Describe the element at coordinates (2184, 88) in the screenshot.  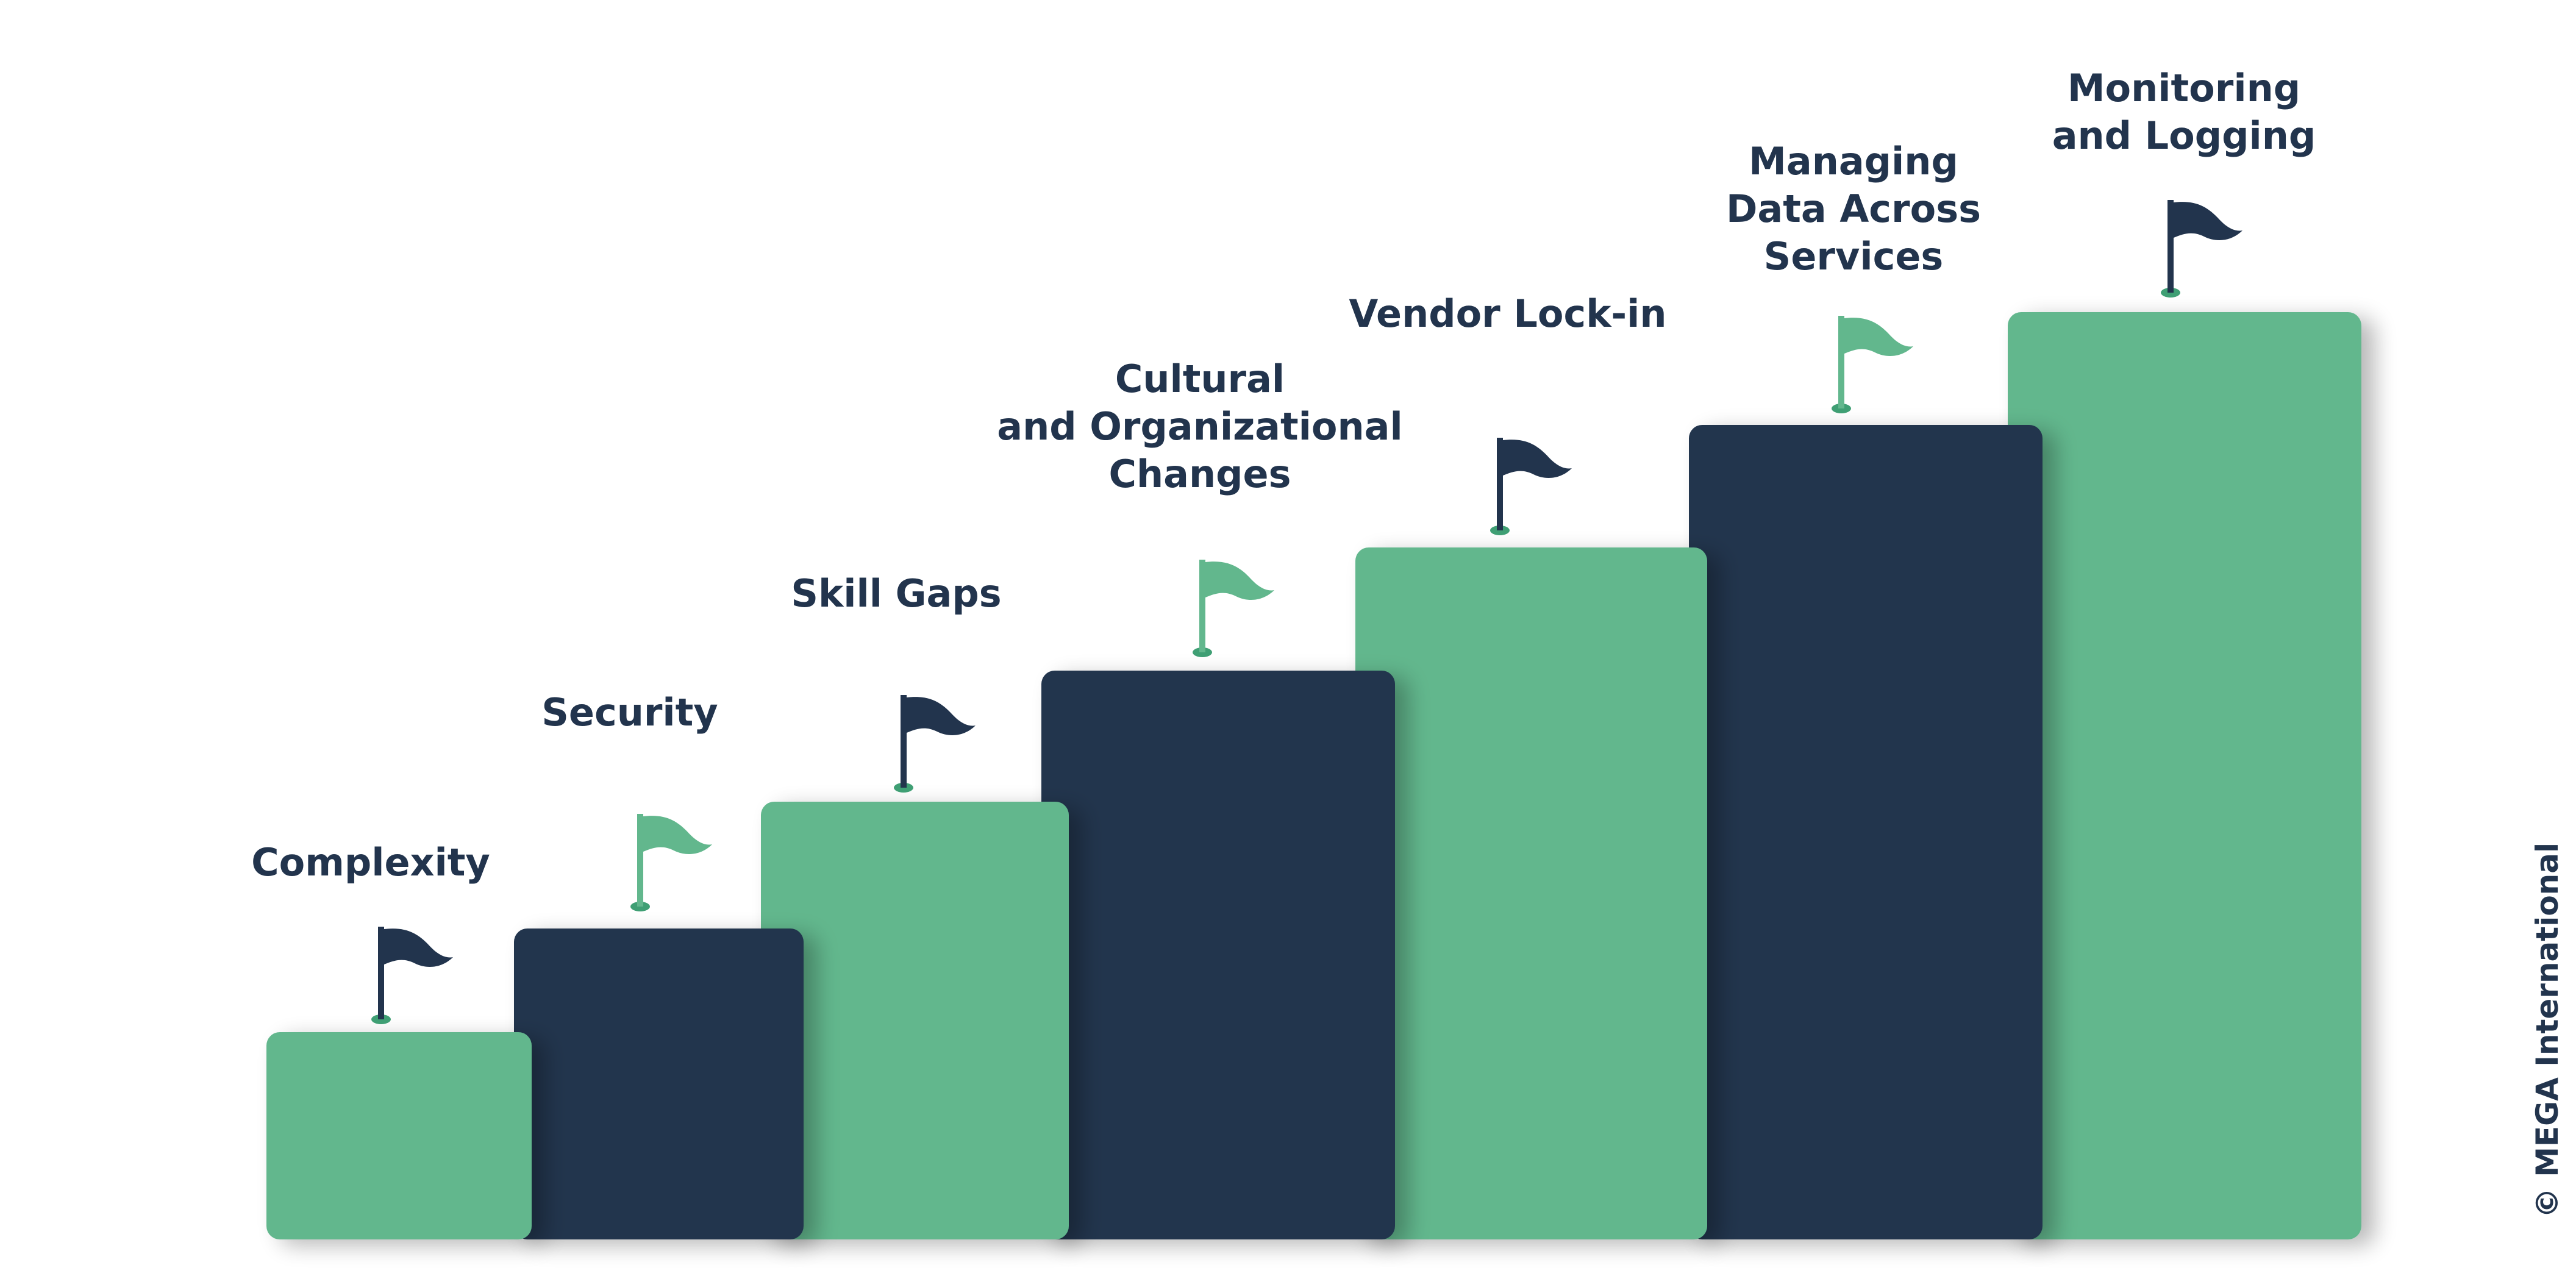
I see `step-label-line: Monitoring` at that location.